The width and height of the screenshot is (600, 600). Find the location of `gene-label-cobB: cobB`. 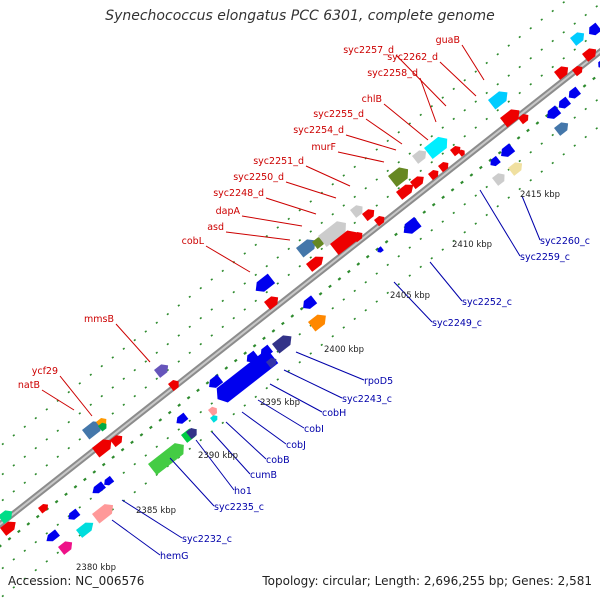

gene-label-cobB: cobB is located at coordinates (278, 460).